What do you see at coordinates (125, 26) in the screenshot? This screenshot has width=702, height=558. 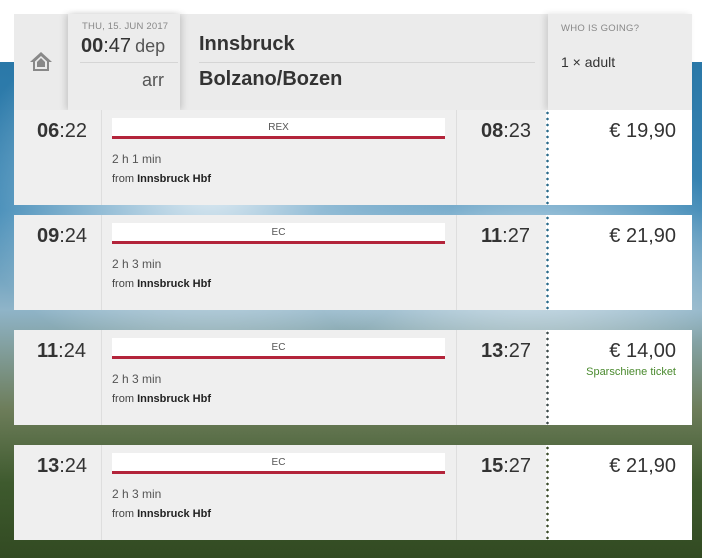 I see `travel-date: THU, 15. JUN 2017` at bounding box center [125, 26].